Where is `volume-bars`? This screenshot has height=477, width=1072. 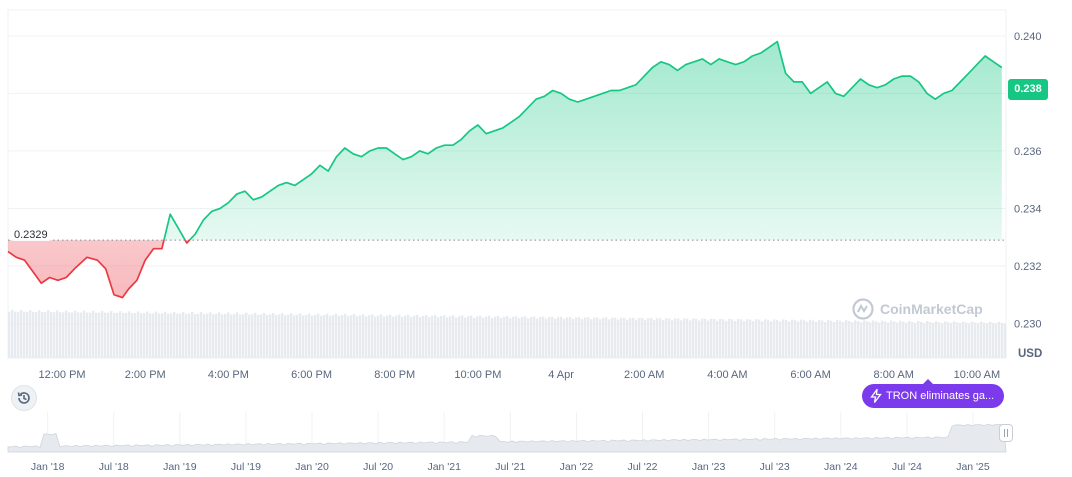
volume-bars is located at coordinates (507, 333).